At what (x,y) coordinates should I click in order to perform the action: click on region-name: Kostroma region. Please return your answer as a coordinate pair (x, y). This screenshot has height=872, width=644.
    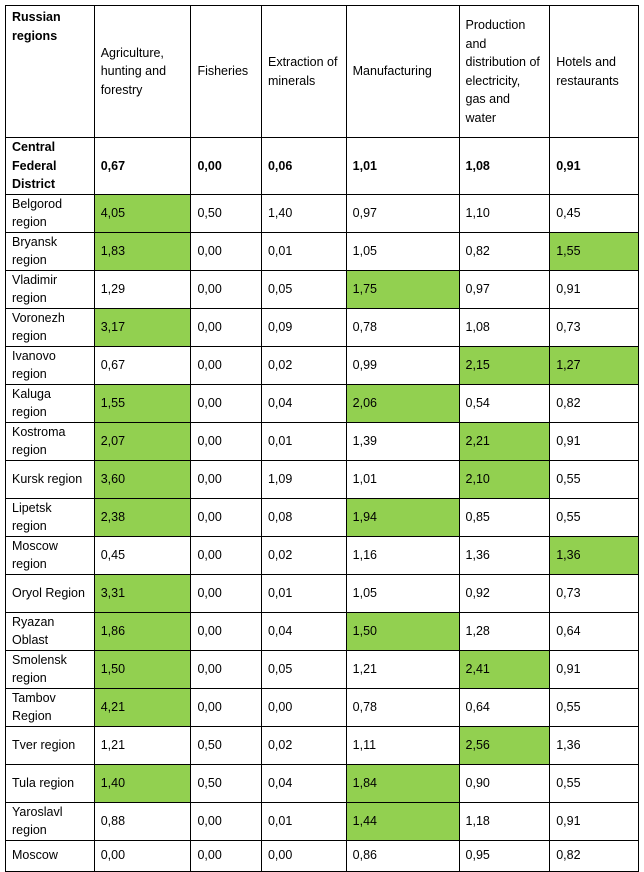
    Looking at the image, I should click on (50, 441).